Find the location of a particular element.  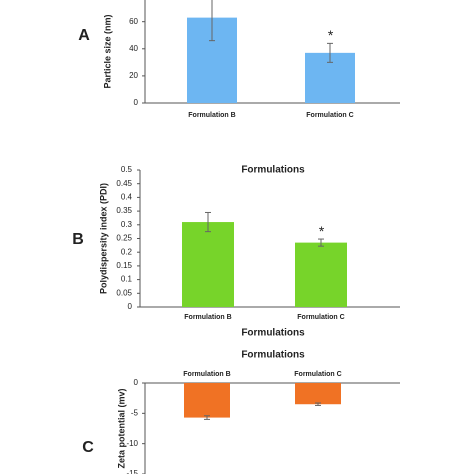

y-tick-label: 60 is located at coordinates (133, 21).